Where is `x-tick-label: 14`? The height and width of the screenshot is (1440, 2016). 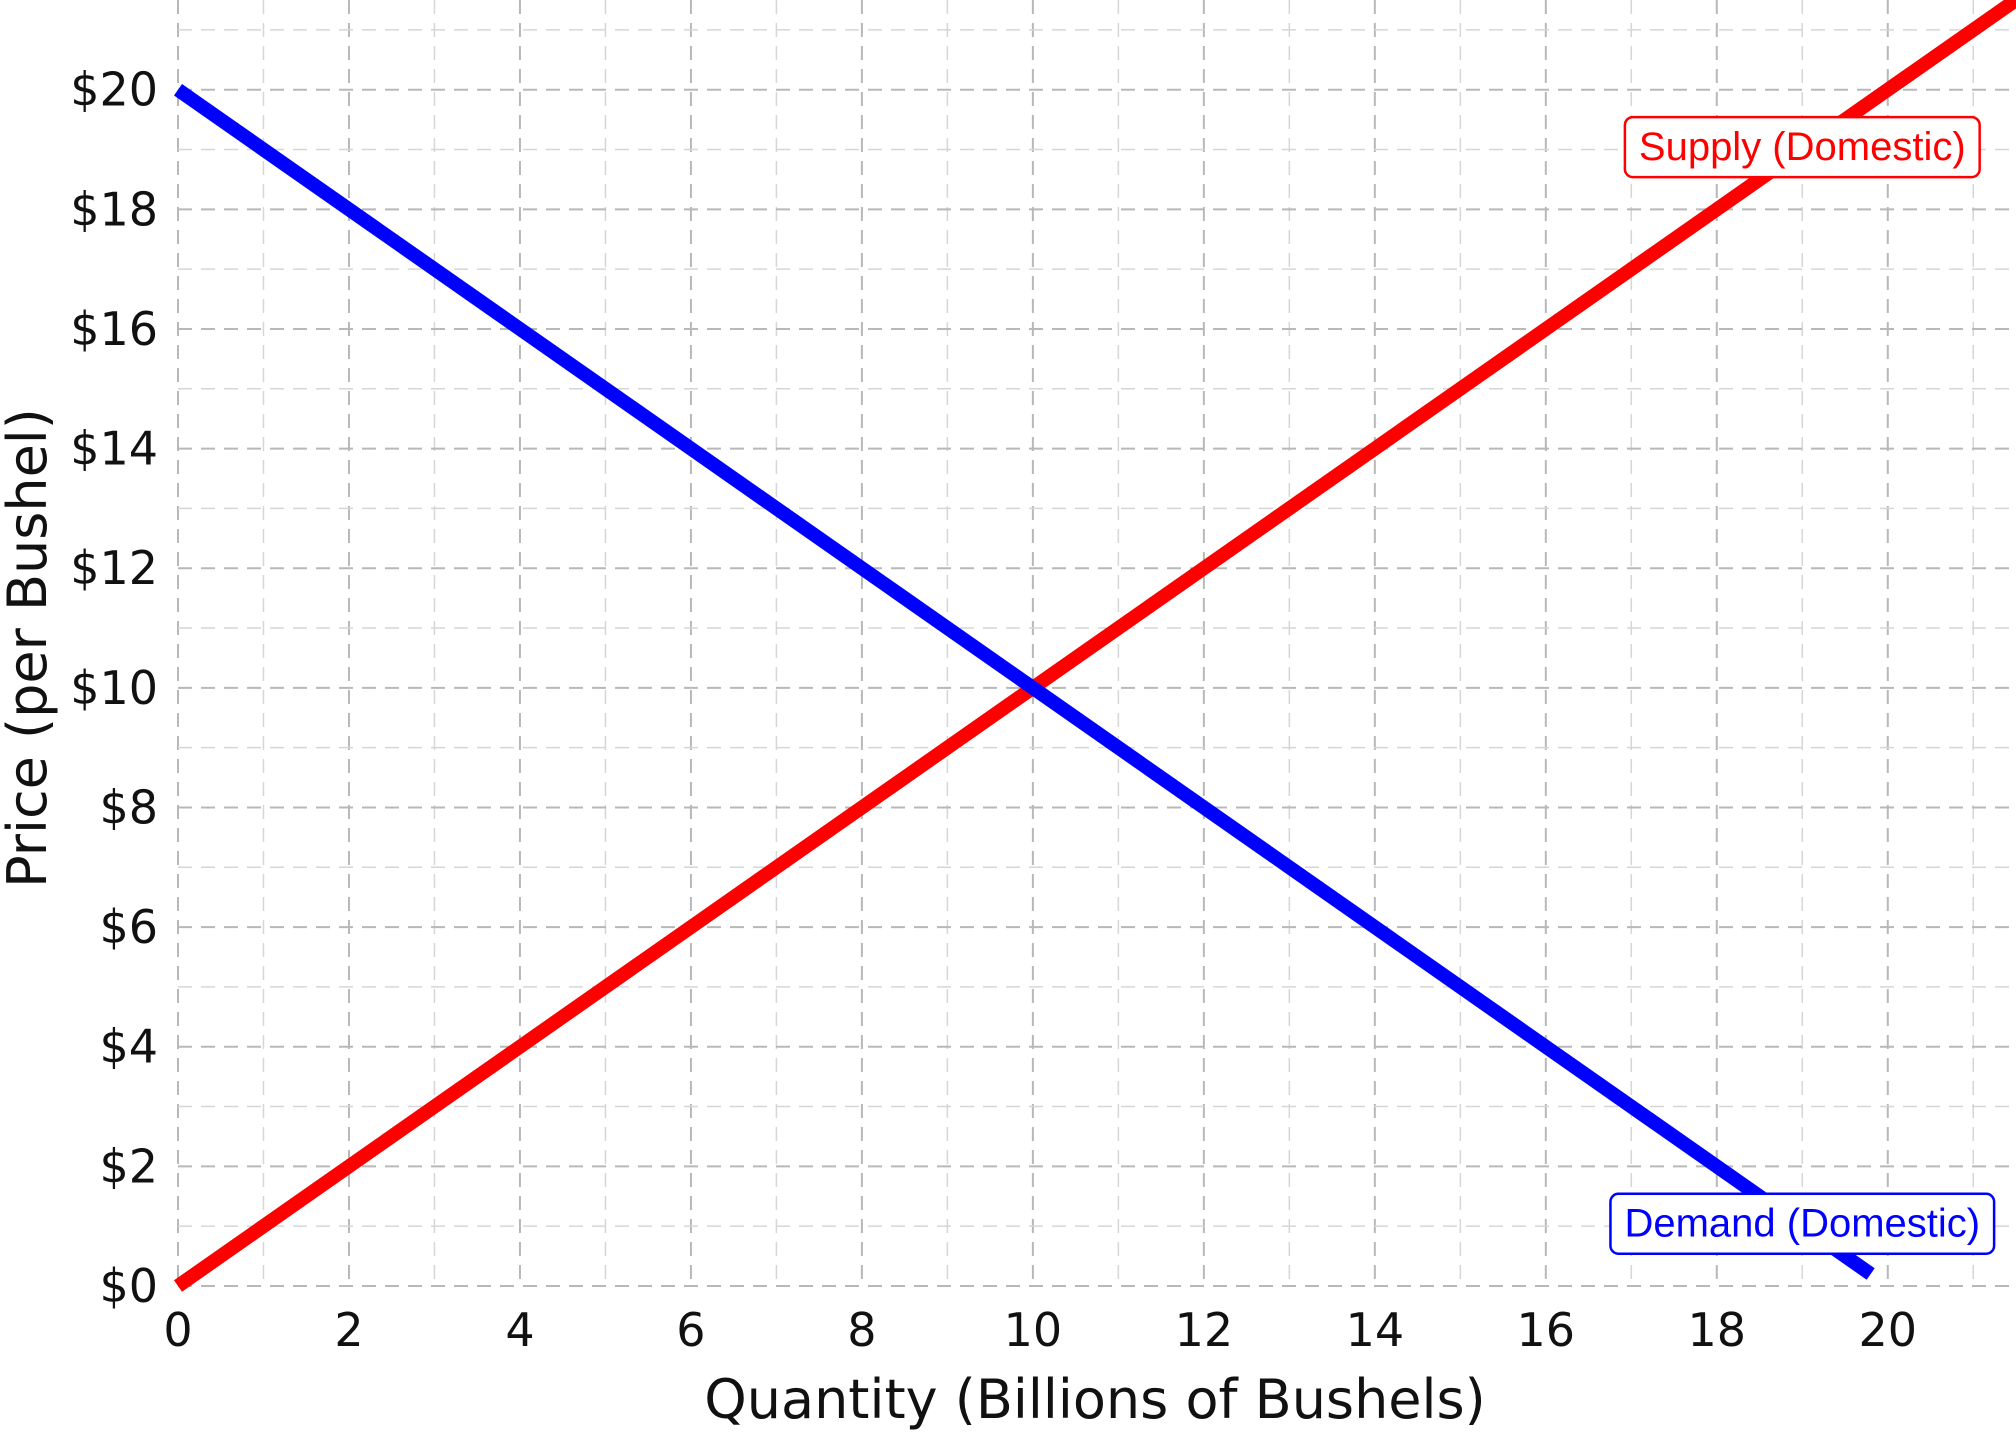
x-tick-label: 14 is located at coordinates (1375, 1330).